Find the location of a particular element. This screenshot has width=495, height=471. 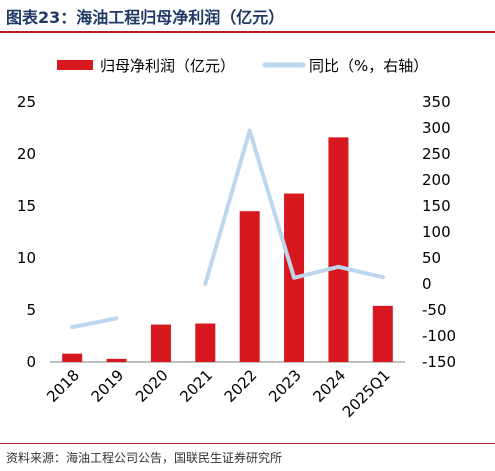

y-left-tick-label: 20 is located at coordinates (26, 154).